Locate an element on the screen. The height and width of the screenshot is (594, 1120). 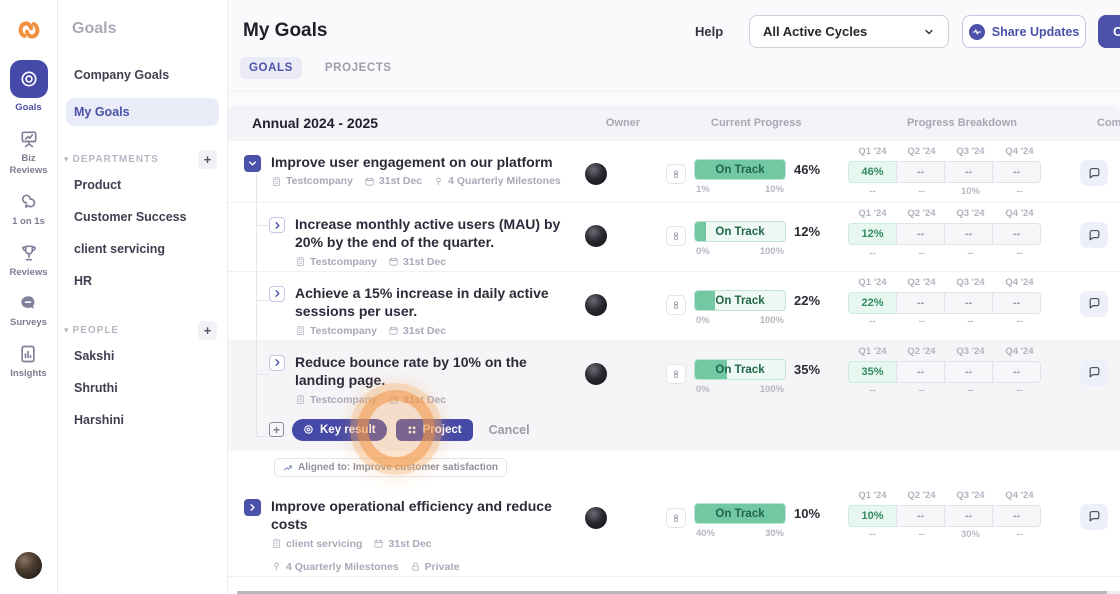
quarter-cell: 10% is located at coordinates (872, 515).